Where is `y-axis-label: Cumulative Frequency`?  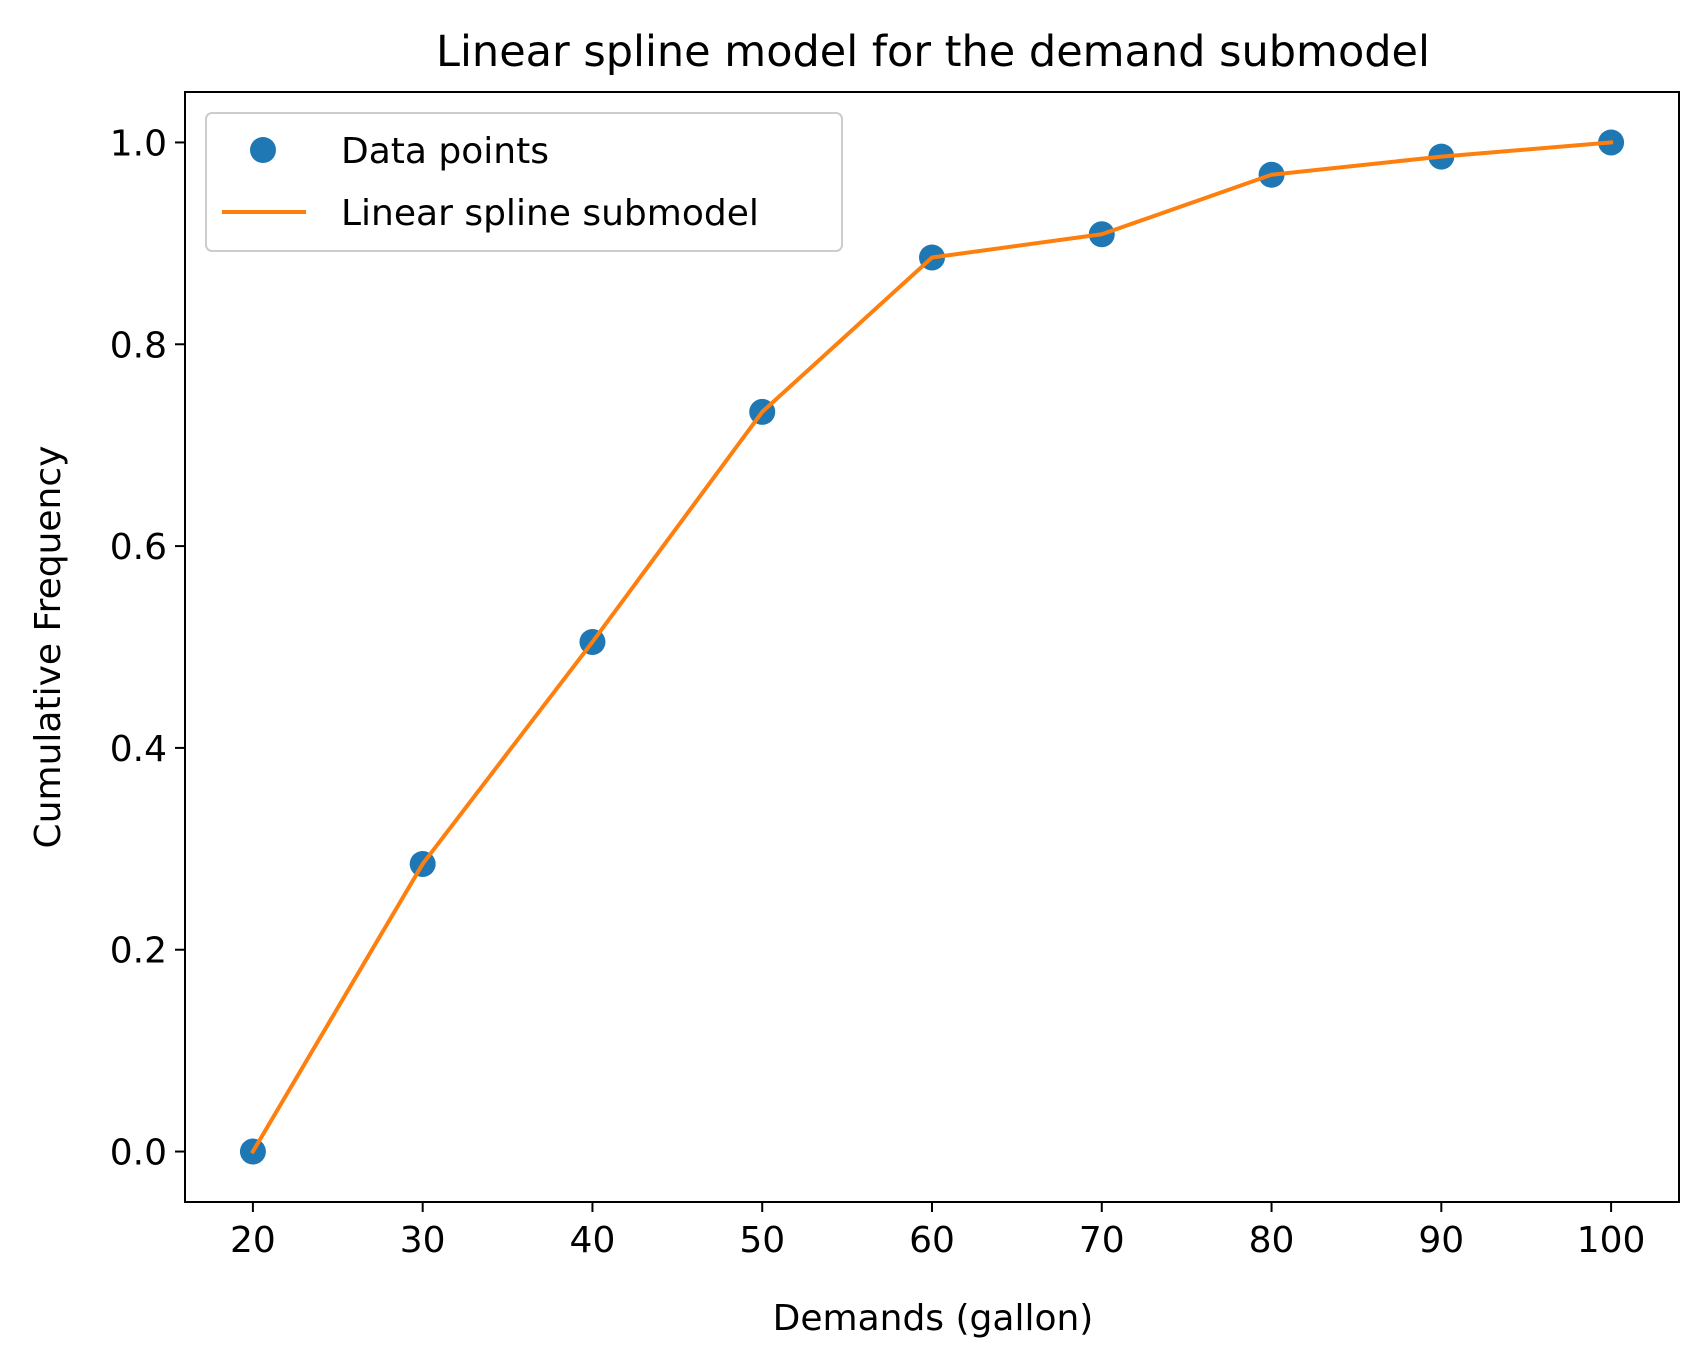 y-axis-label: Cumulative Frequency is located at coordinates (48, 647).